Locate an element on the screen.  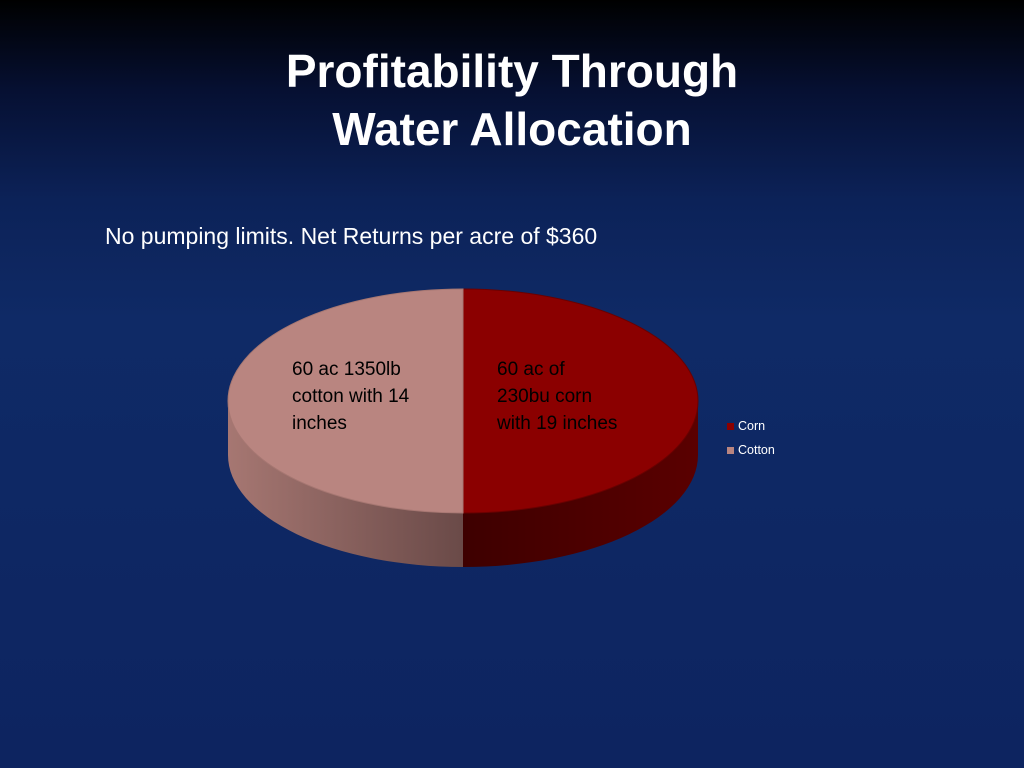
pie-top is located at coordinates (463, 401).